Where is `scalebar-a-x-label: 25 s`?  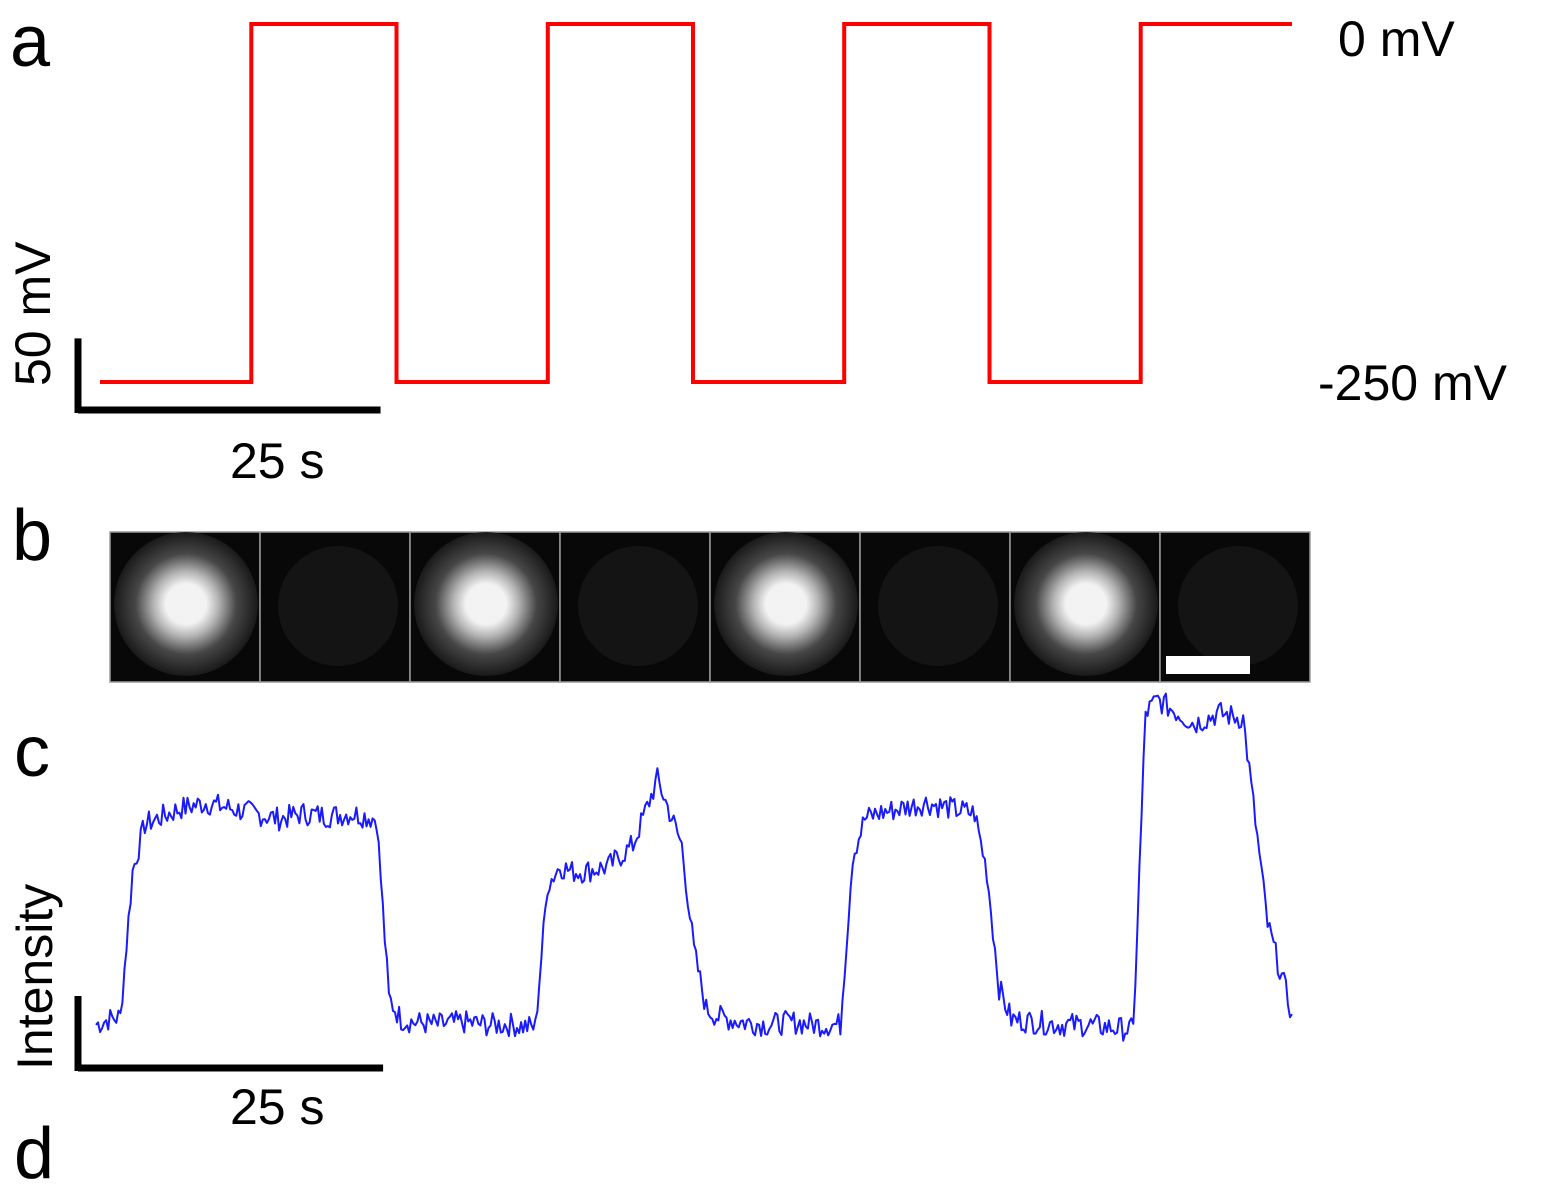
scalebar-a-x-label: 25 s is located at coordinates (277, 461).